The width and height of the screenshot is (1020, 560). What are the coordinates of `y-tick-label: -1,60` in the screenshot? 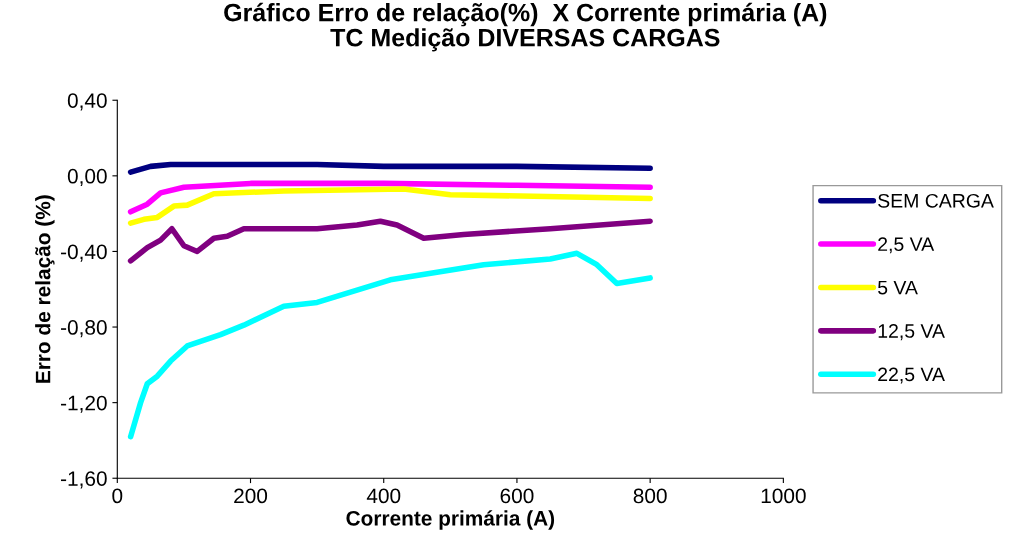 It's located at (84, 480).